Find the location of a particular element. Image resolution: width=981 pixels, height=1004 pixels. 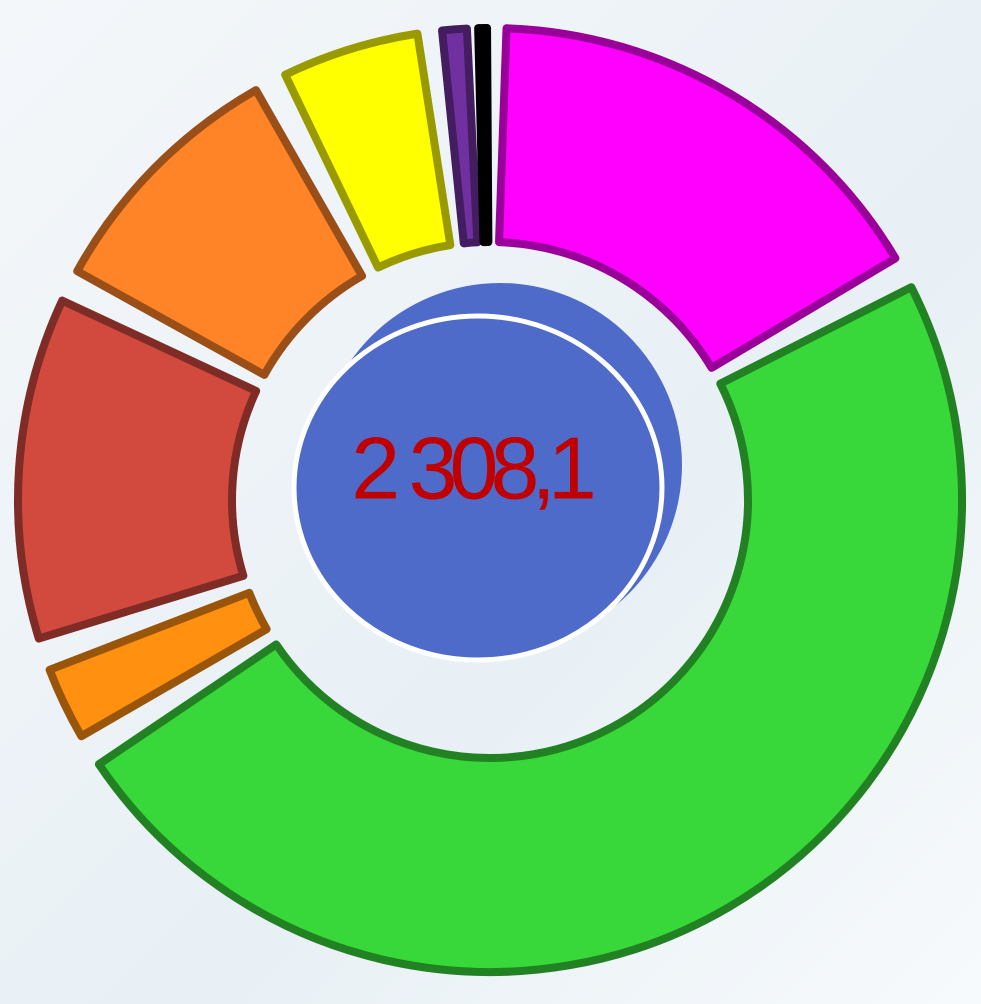

center-disc is located at coordinates (478, 488).